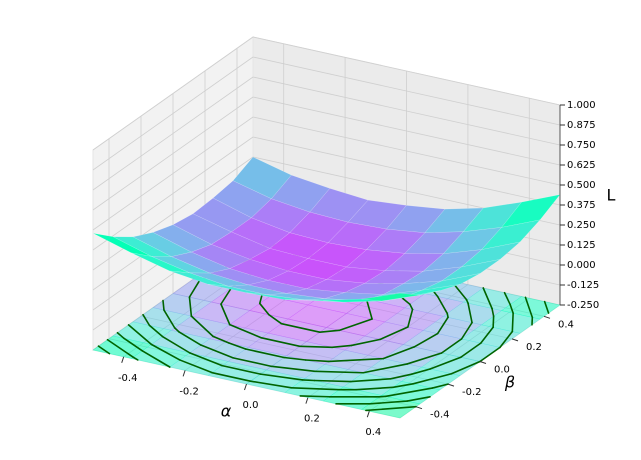 Image resolution: width=641 pixels, height=460 pixels. What do you see at coordinates (534, 347) in the screenshot?
I see `y-tick-label: 0.2` at bounding box center [534, 347].